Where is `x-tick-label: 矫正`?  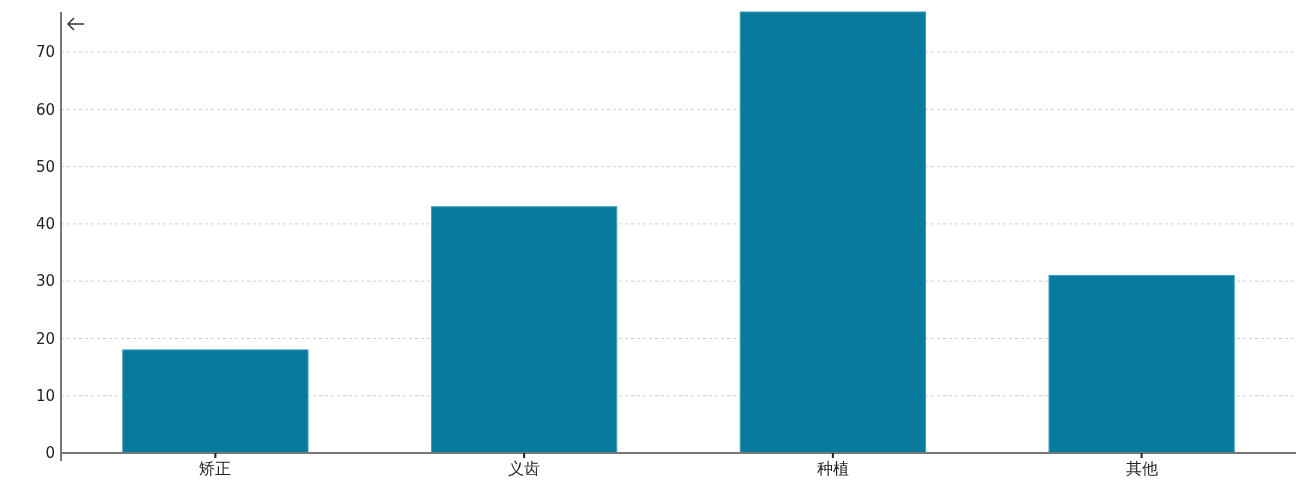
x-tick-label: 矫正 is located at coordinates (215, 468).